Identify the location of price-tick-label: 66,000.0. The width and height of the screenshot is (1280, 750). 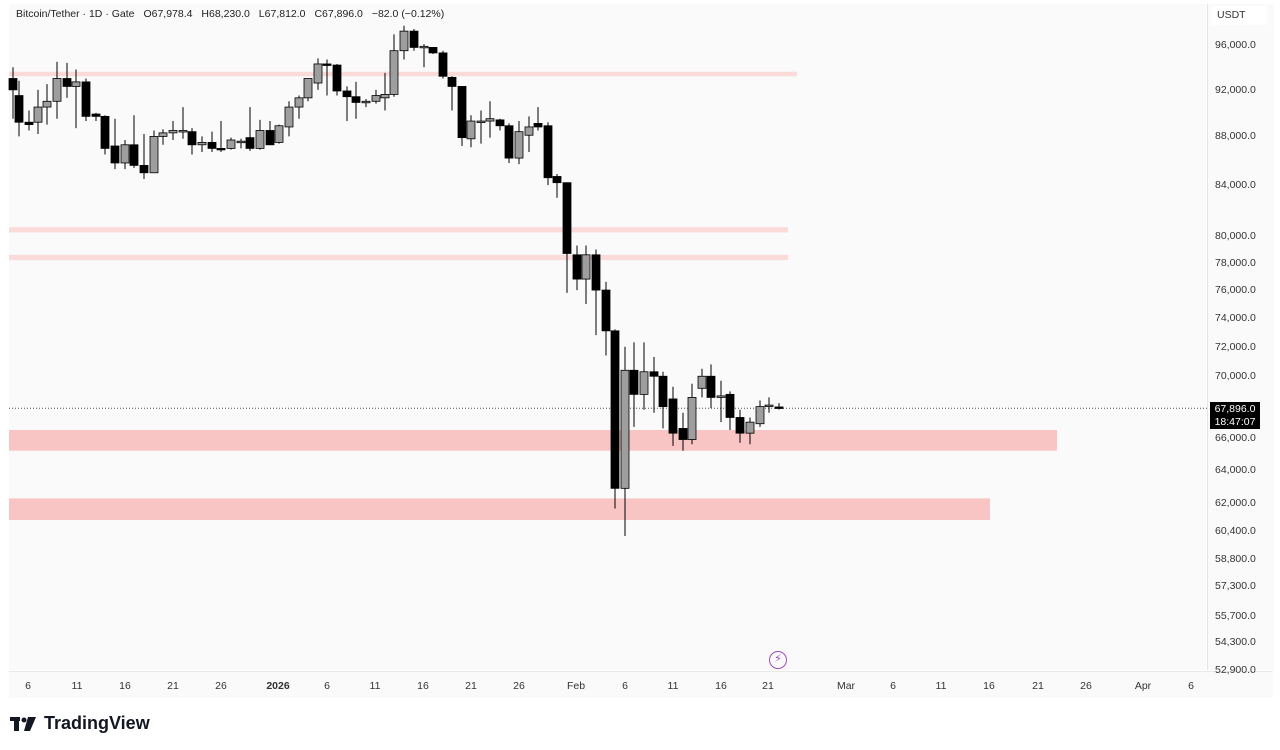
(1235, 437).